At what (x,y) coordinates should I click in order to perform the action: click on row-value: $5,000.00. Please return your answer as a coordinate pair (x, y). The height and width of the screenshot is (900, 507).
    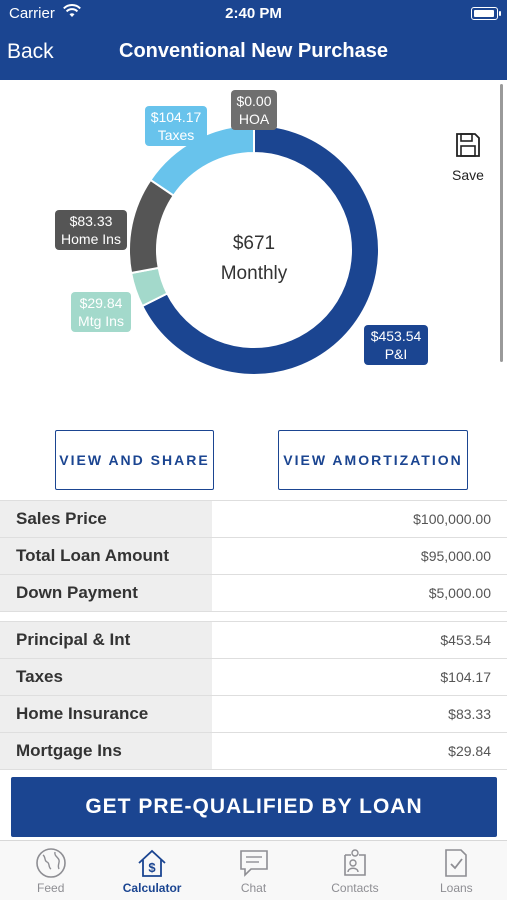
    Looking at the image, I should click on (459, 593).